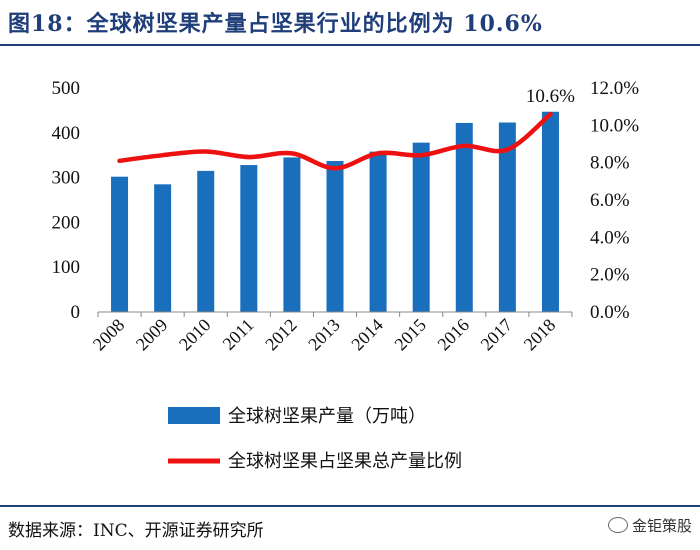 The height and width of the screenshot is (550, 700). What do you see at coordinates (66, 88) in the screenshot?
I see `left-axis-tick: 500` at bounding box center [66, 88].